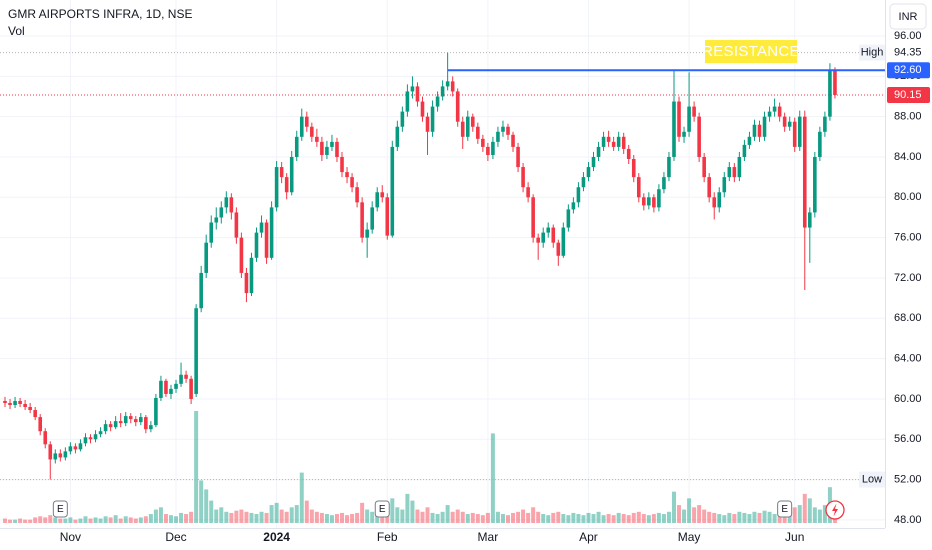 Image resolution: width=932 pixels, height=550 pixels. What do you see at coordinates (100, 14) in the screenshot?
I see `chart-title: GMR AIRPORTS INFRA, 1D, NSE` at bounding box center [100, 14].